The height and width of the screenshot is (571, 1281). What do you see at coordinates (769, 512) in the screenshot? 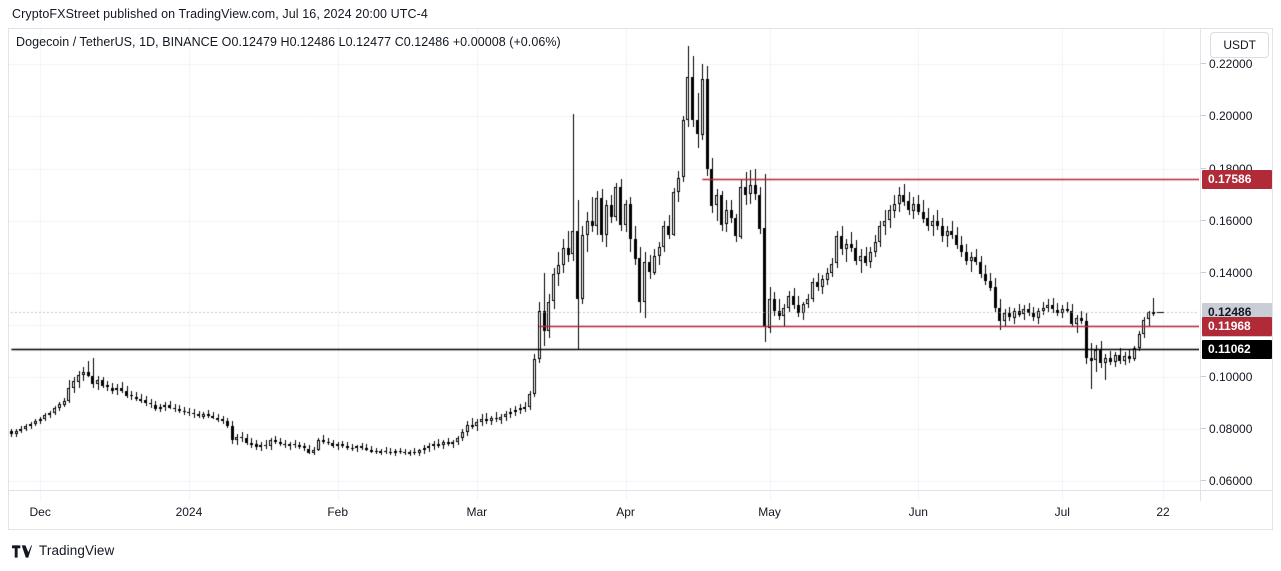
I see `time-tick-label: May` at bounding box center [769, 512].